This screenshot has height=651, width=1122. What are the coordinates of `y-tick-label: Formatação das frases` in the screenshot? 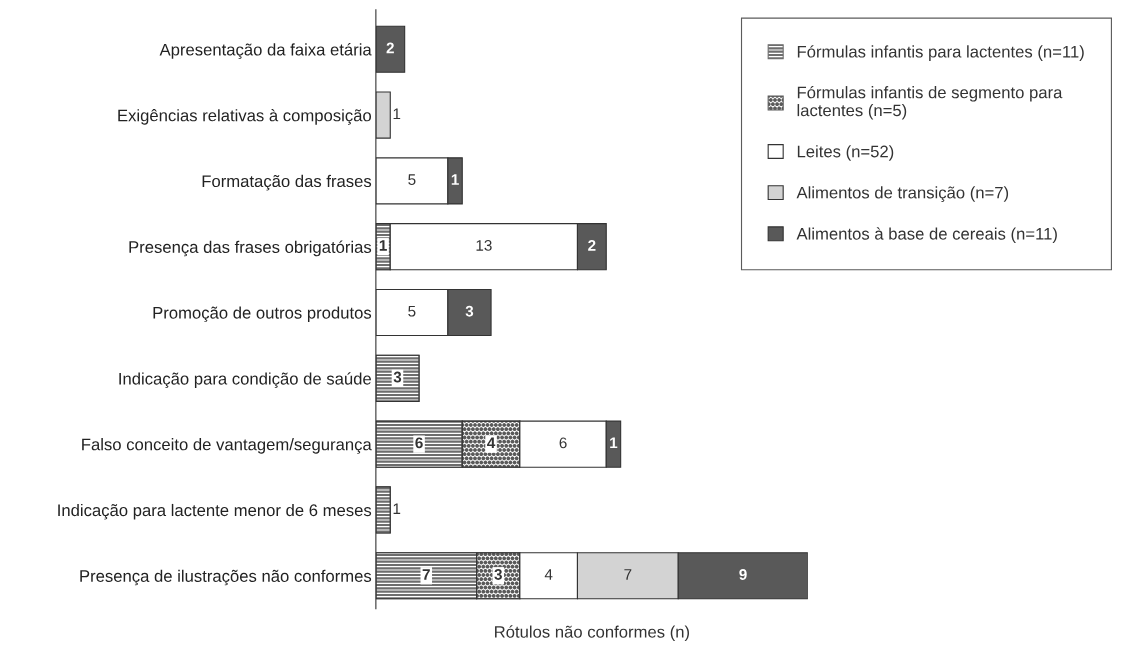 It's located at (287, 182).